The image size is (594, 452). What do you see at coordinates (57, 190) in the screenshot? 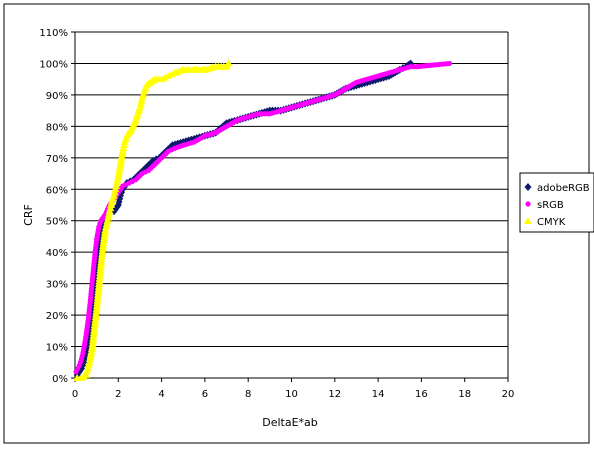
I see `y-tick-label: 60%` at bounding box center [57, 190].